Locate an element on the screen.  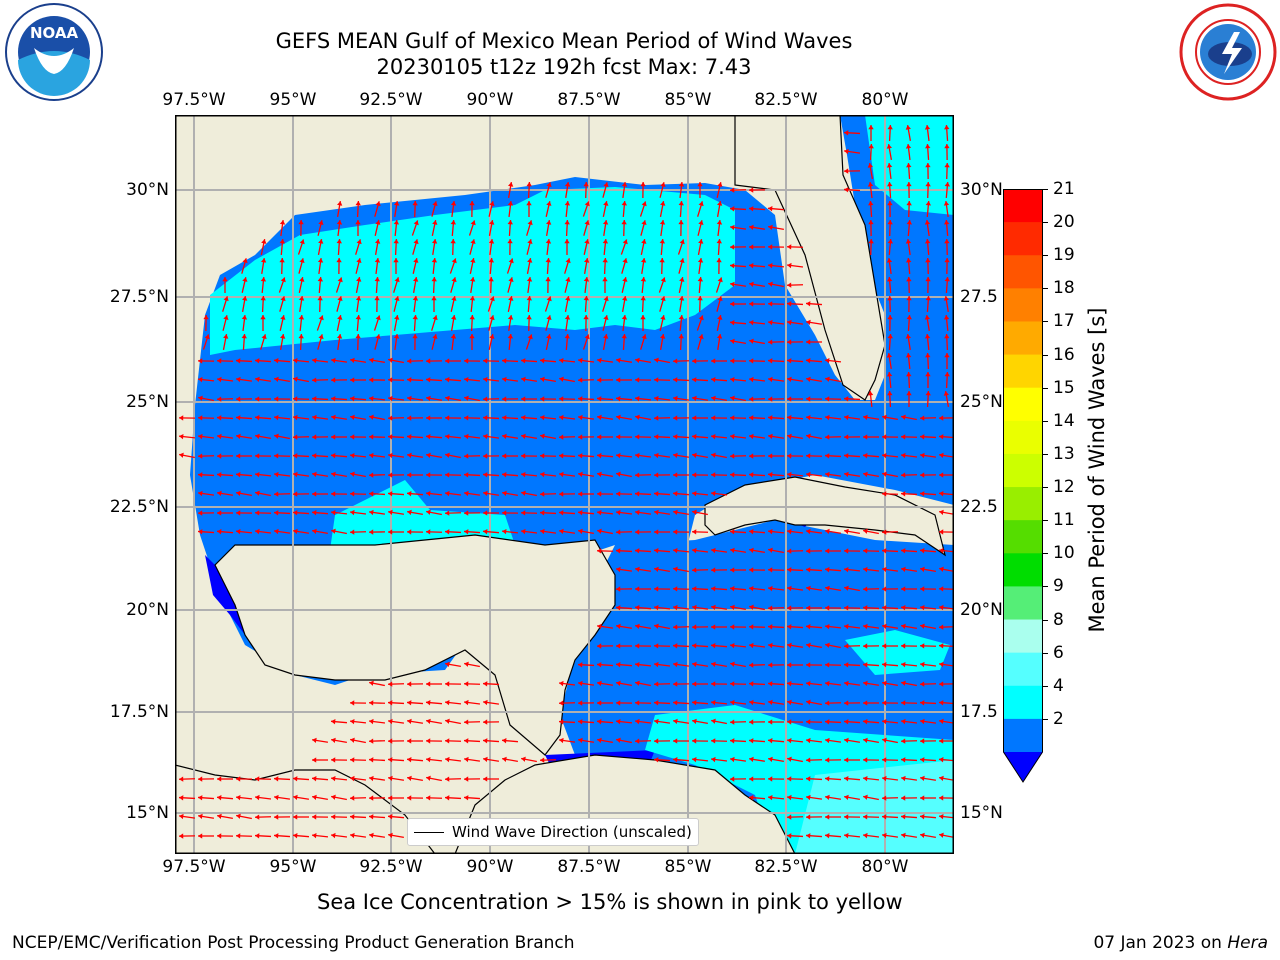
colorbar is located at coordinates (1023, 486).